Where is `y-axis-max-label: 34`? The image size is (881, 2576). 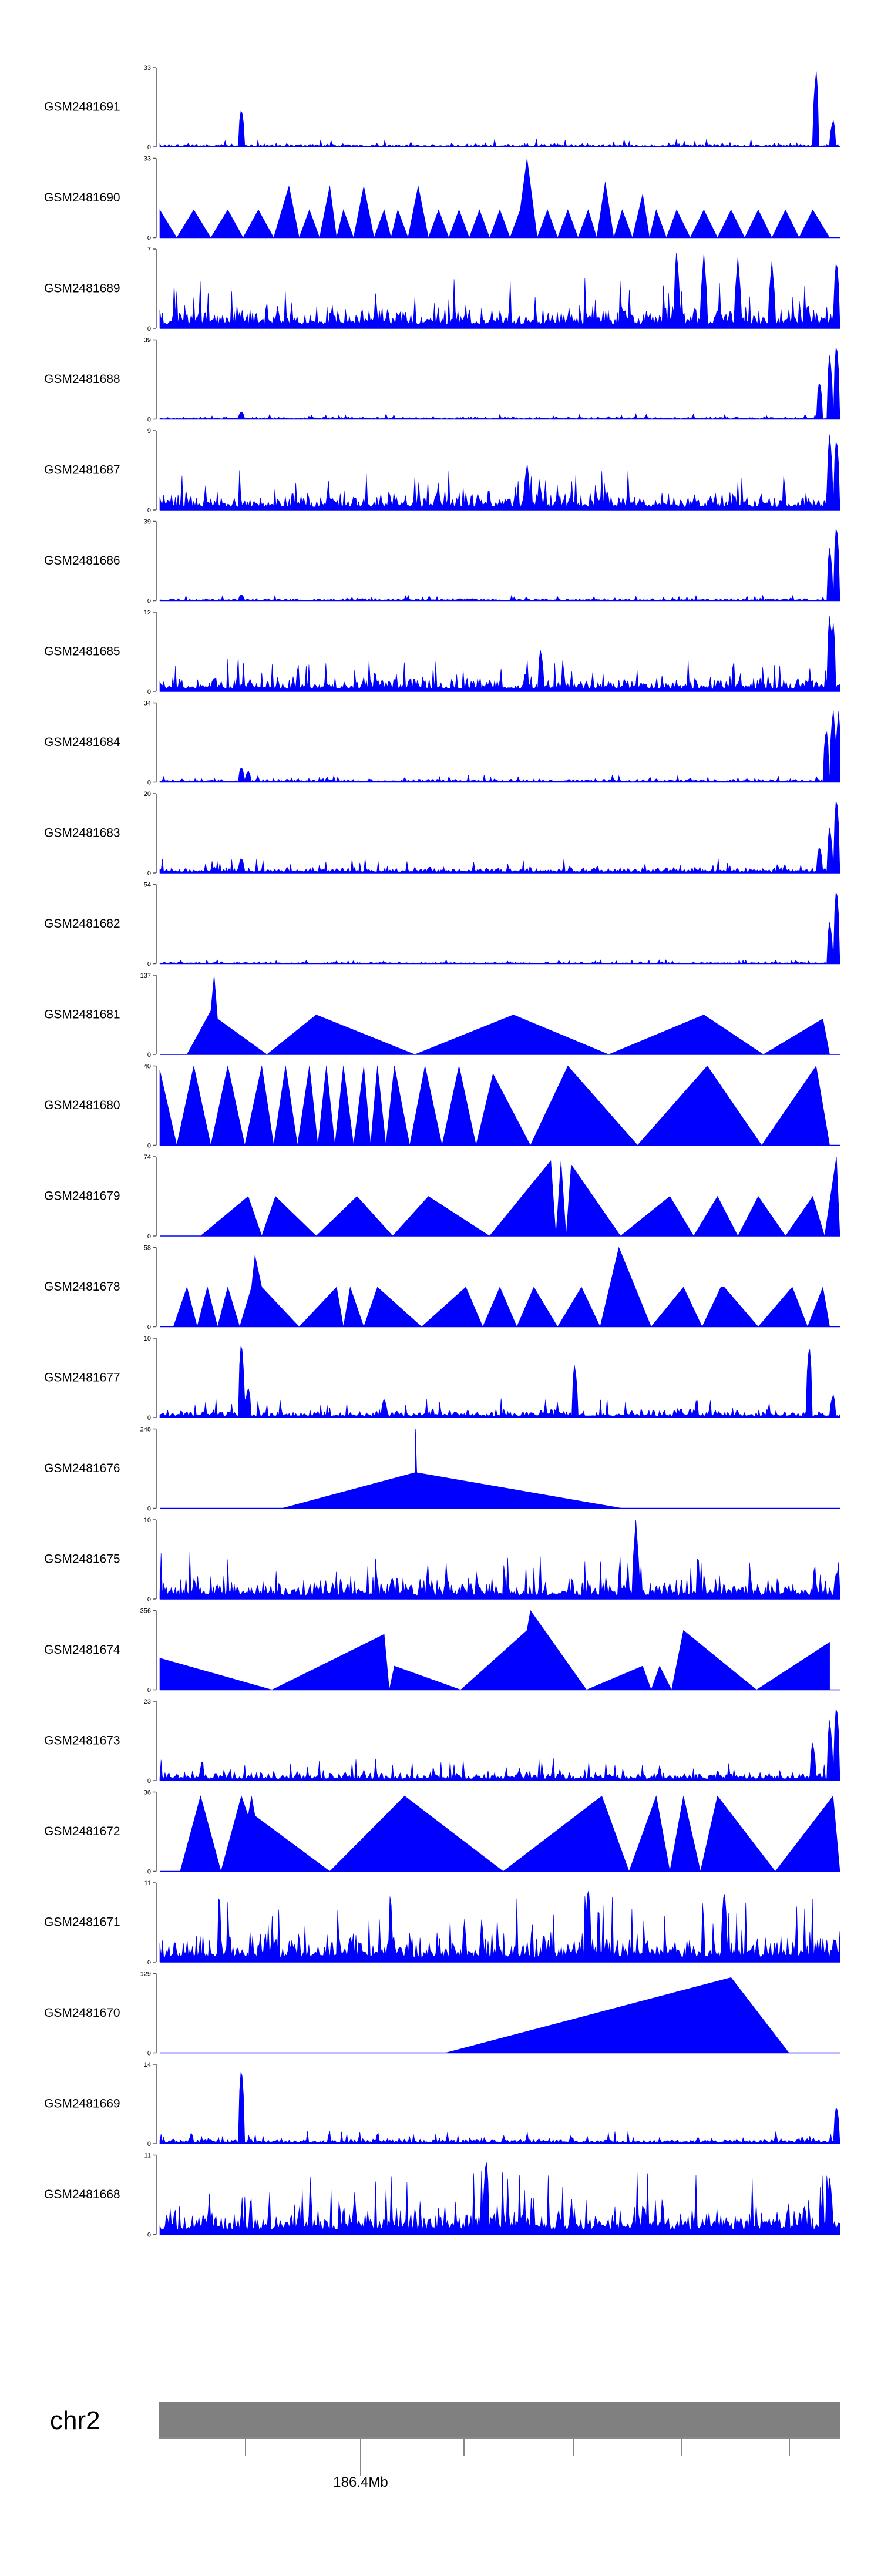 y-axis-max-label: 34 is located at coordinates (148, 703).